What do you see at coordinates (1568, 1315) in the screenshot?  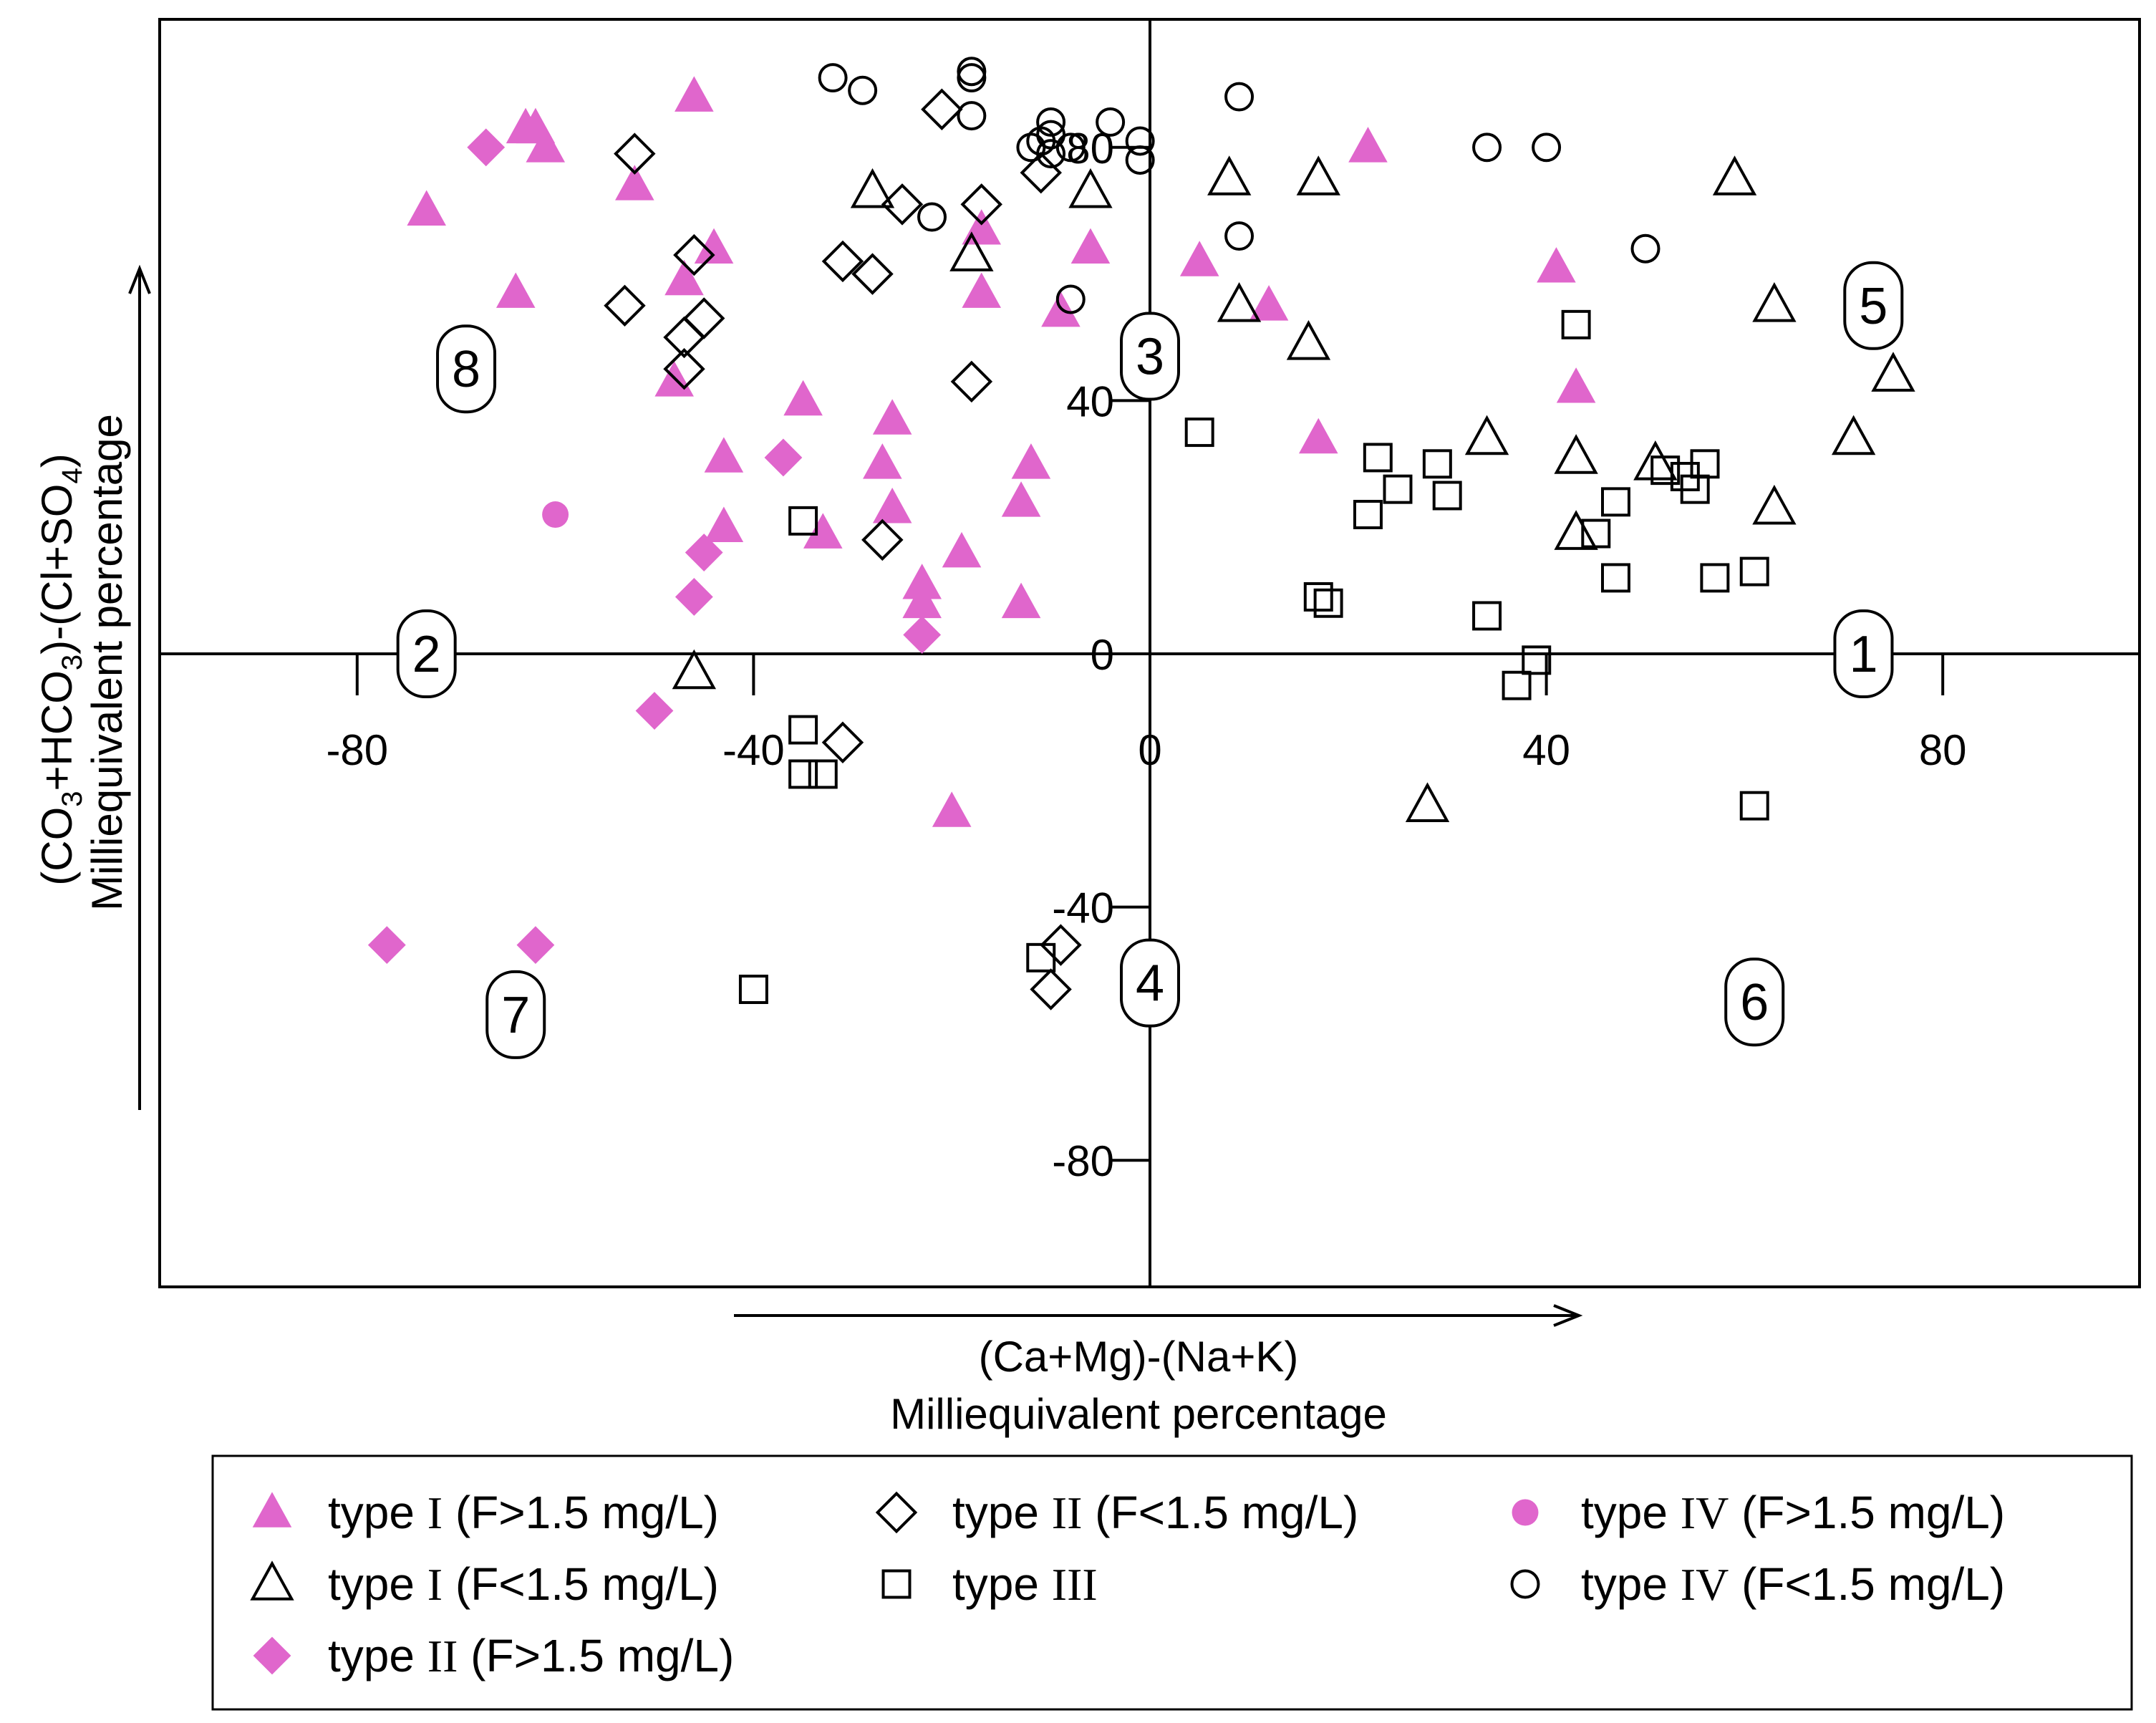 I see `x-axis-arrowhead` at bounding box center [1568, 1315].